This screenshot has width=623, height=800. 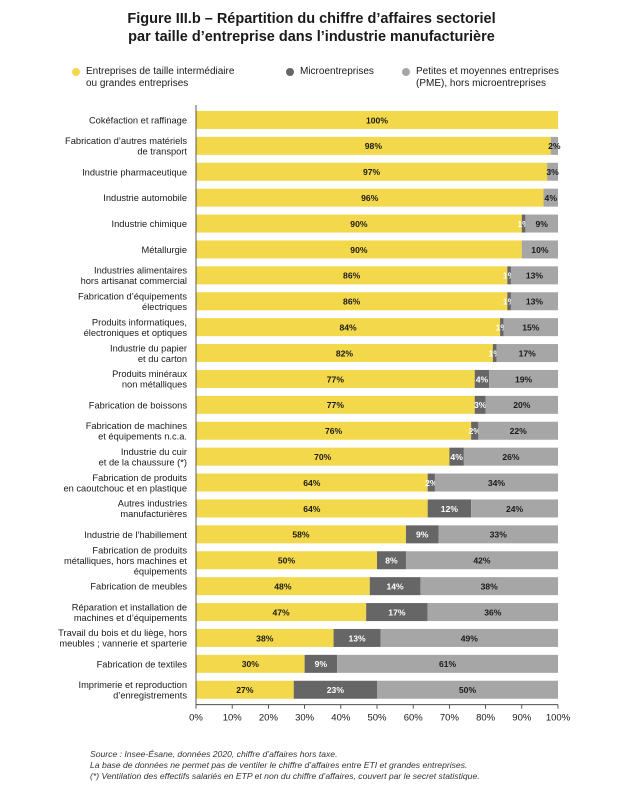 What do you see at coordinates (269, 718) in the screenshot?
I see `x-tick-label-2: 20%` at bounding box center [269, 718].